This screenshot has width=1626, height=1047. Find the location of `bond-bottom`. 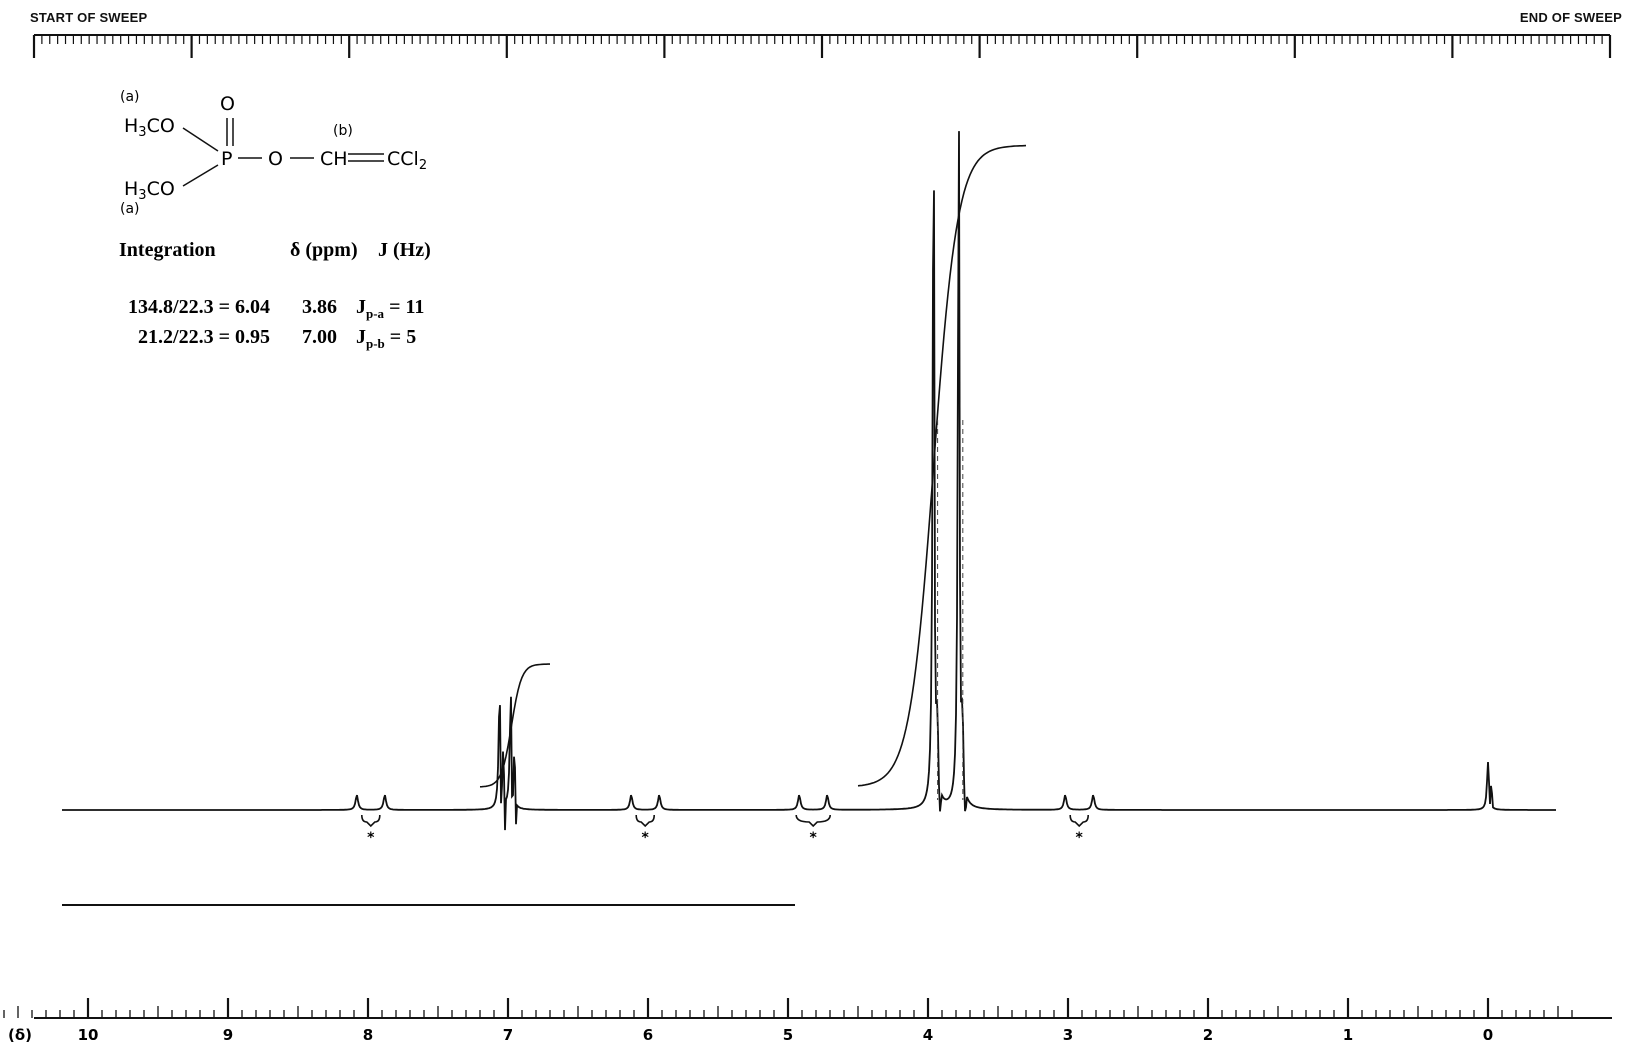

bond-bottom is located at coordinates (200, 175).